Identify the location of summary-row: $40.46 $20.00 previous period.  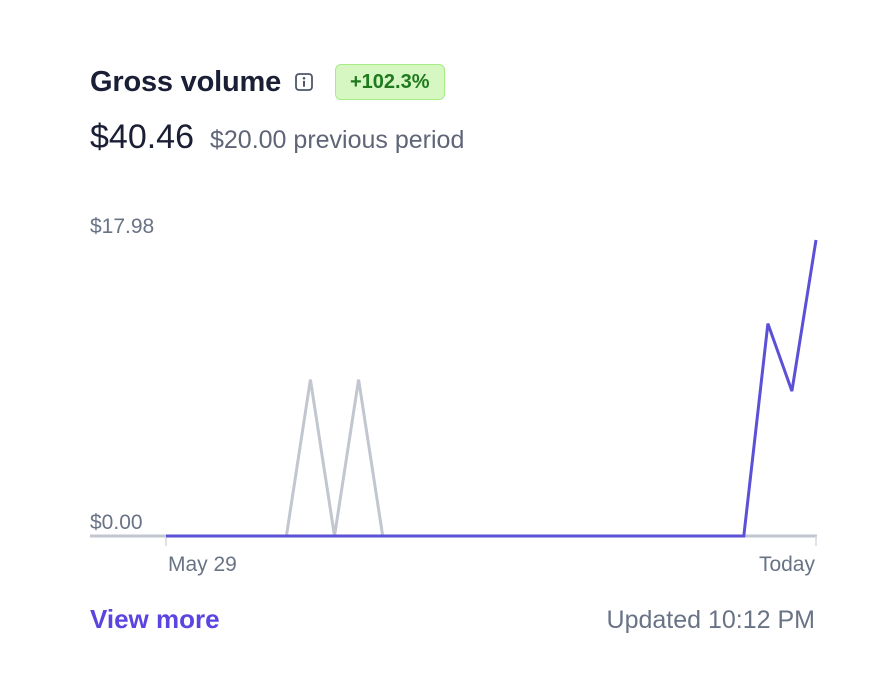
(277, 137).